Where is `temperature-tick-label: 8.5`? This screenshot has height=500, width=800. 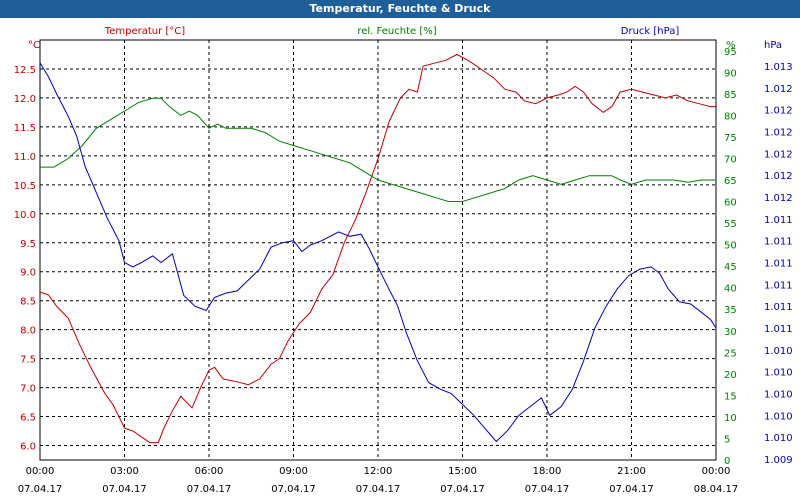 temperature-tick-label: 8.5 is located at coordinates (28, 302).